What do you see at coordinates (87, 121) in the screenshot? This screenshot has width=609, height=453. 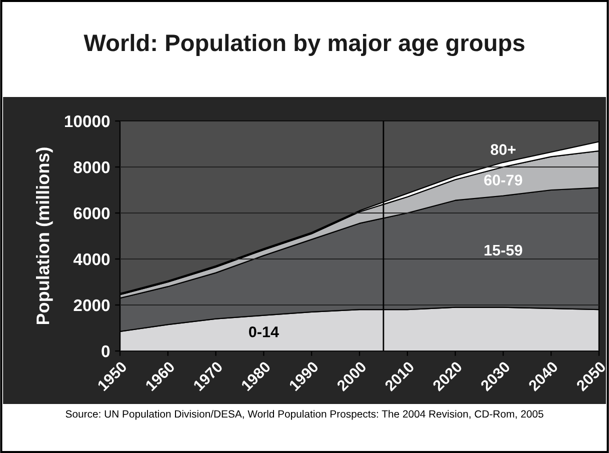 I see `y-tick-label: 10000` at bounding box center [87, 121].